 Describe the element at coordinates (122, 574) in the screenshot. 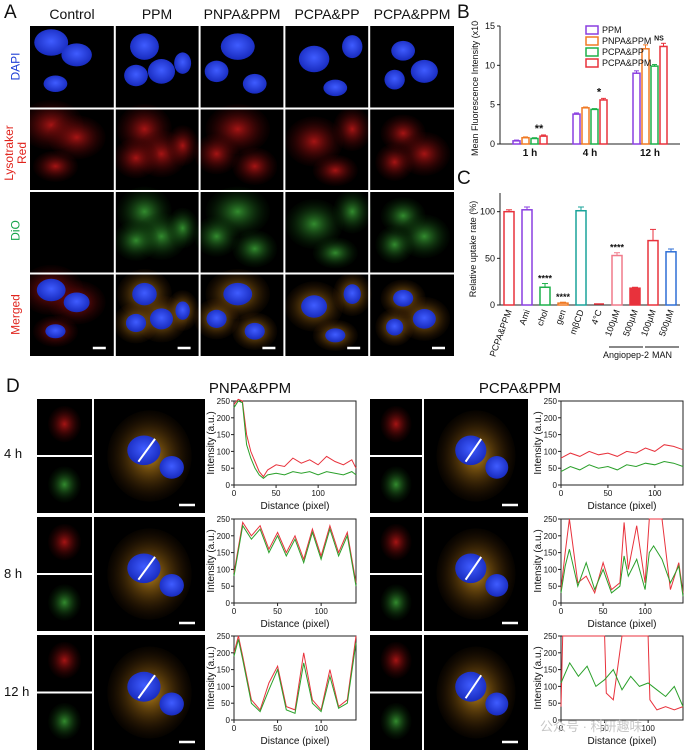

I see `panelD-left-images` at that location.